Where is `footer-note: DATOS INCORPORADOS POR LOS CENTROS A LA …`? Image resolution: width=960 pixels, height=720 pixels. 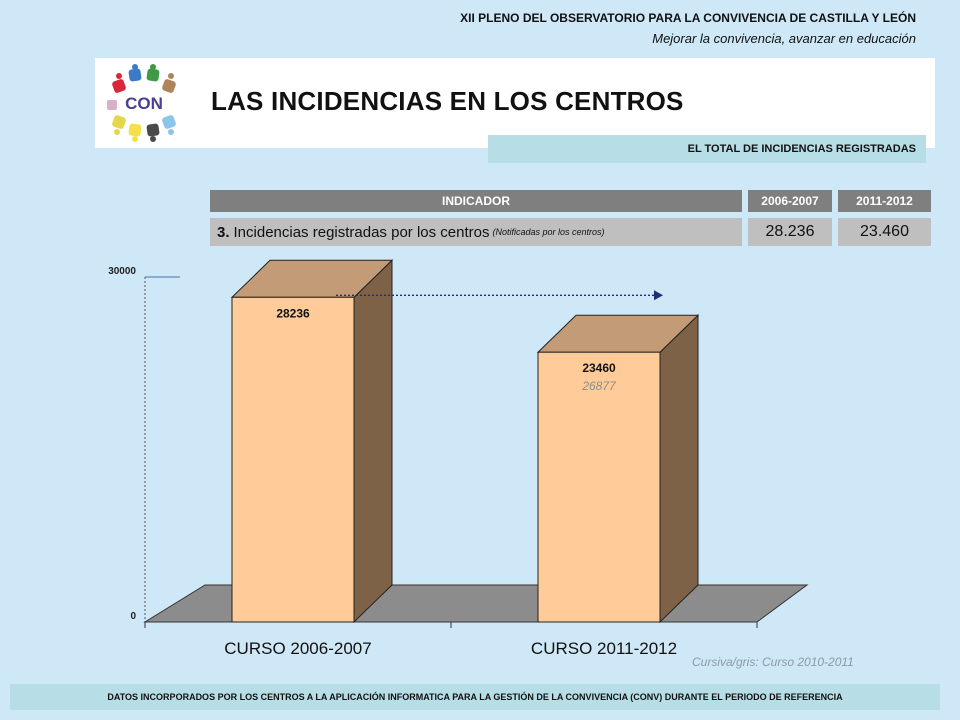 footer-note: DATOS INCORPORADOS POR LOS CENTROS A LA … is located at coordinates (475, 697).